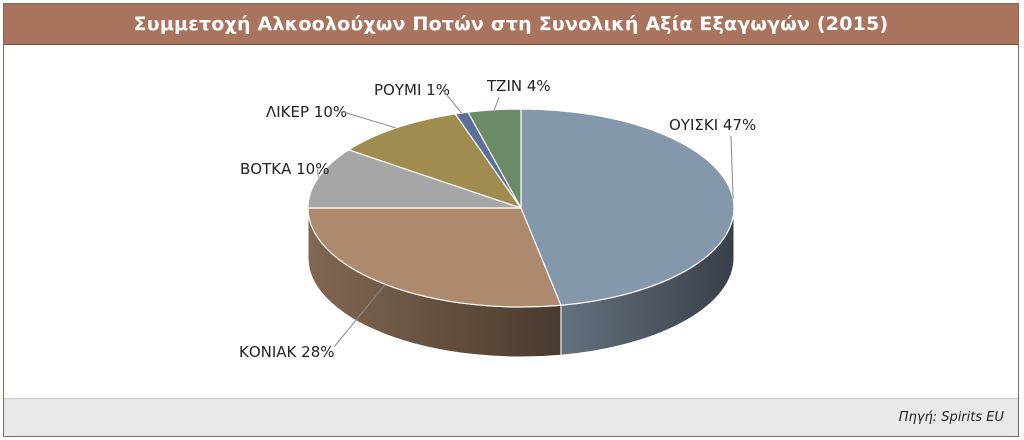 Image resolution: width=1024 pixels, height=440 pixels. I want to click on leader-line-βοτκα, so click(317, 173).